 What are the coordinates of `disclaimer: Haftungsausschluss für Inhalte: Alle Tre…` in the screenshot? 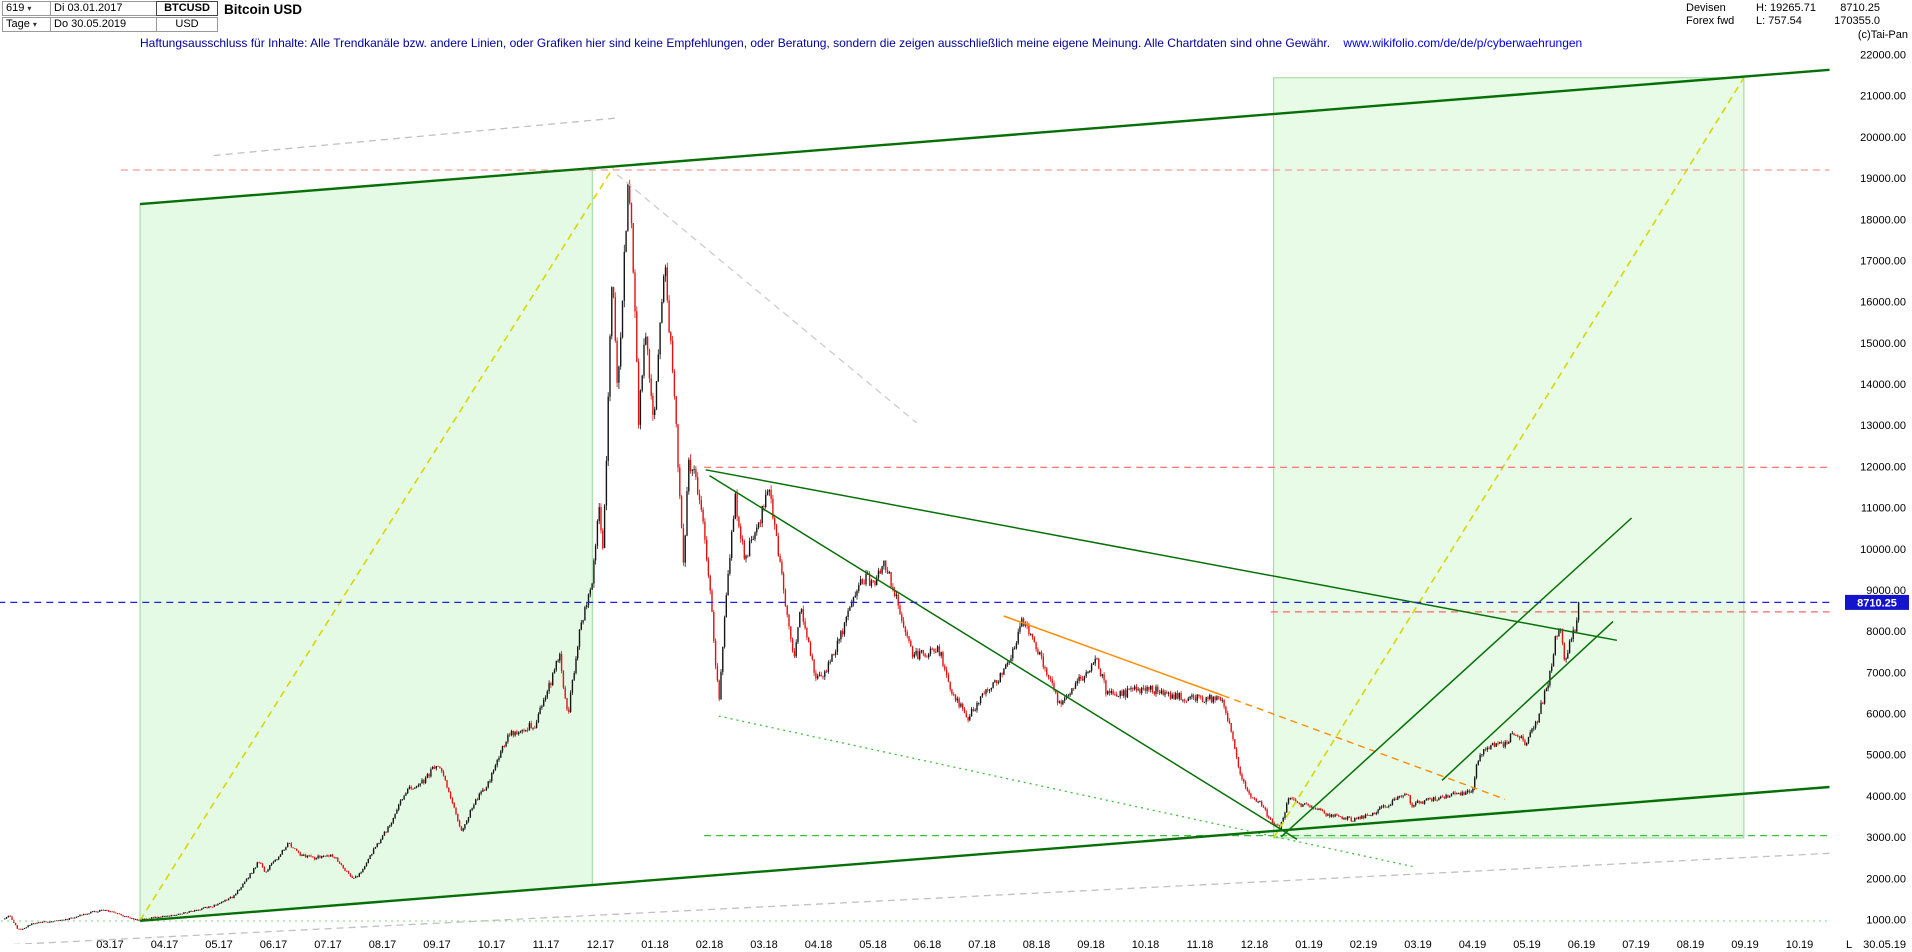 It's located at (861, 43).